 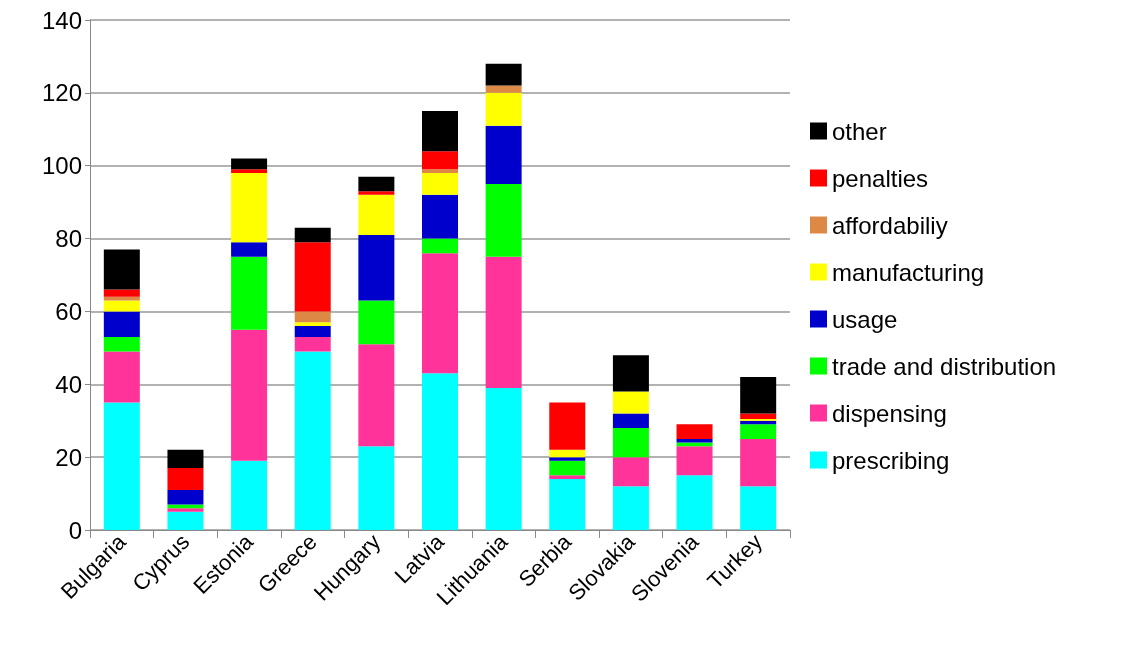 I want to click on y-tick-label: 40, so click(x=68, y=384).